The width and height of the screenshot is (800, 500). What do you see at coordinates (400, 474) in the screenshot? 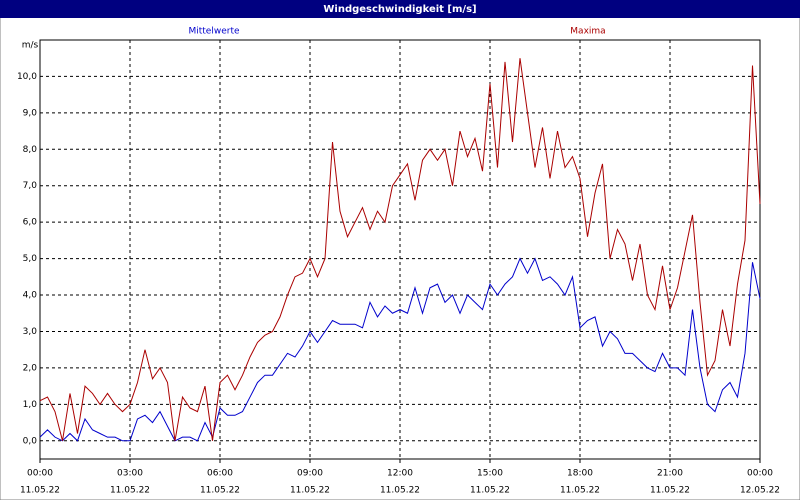
I see `x-tick-label: 12:00` at bounding box center [400, 474].